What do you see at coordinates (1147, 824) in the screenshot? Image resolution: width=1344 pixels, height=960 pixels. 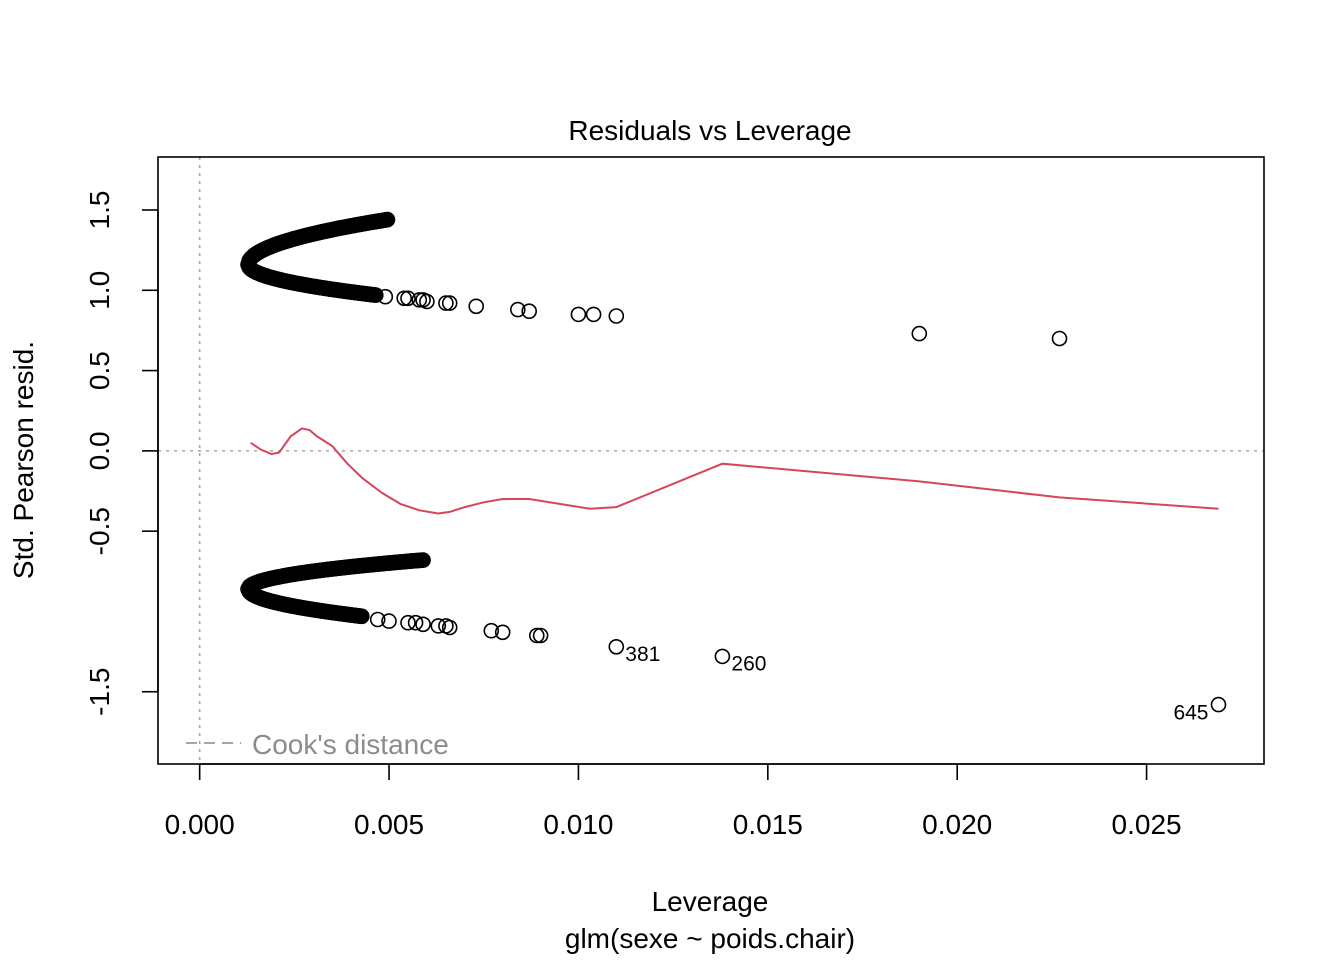 I see `x-tick-label: 0.025` at bounding box center [1147, 824].